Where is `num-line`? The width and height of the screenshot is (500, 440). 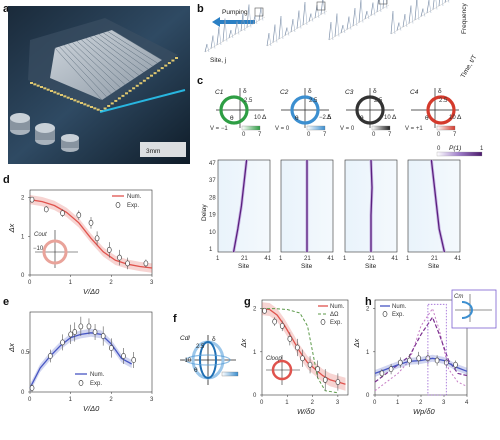 num-line is located at coordinates (91, 234).